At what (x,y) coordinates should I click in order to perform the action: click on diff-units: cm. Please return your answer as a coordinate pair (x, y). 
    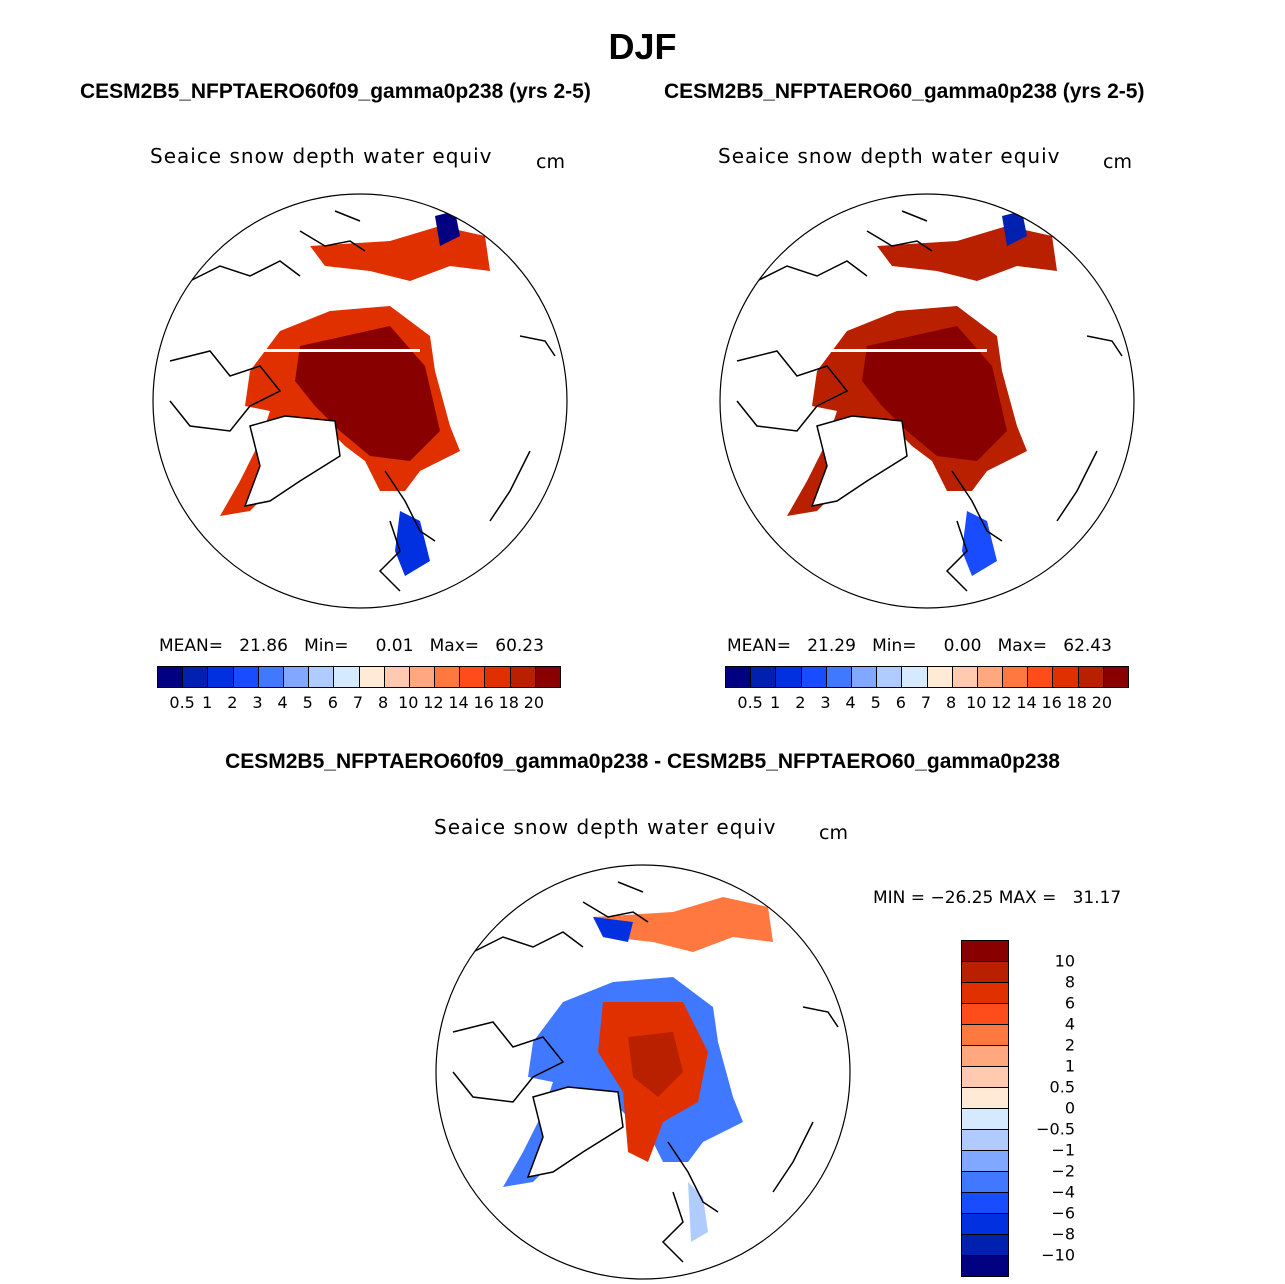
    Looking at the image, I should click on (833, 833).